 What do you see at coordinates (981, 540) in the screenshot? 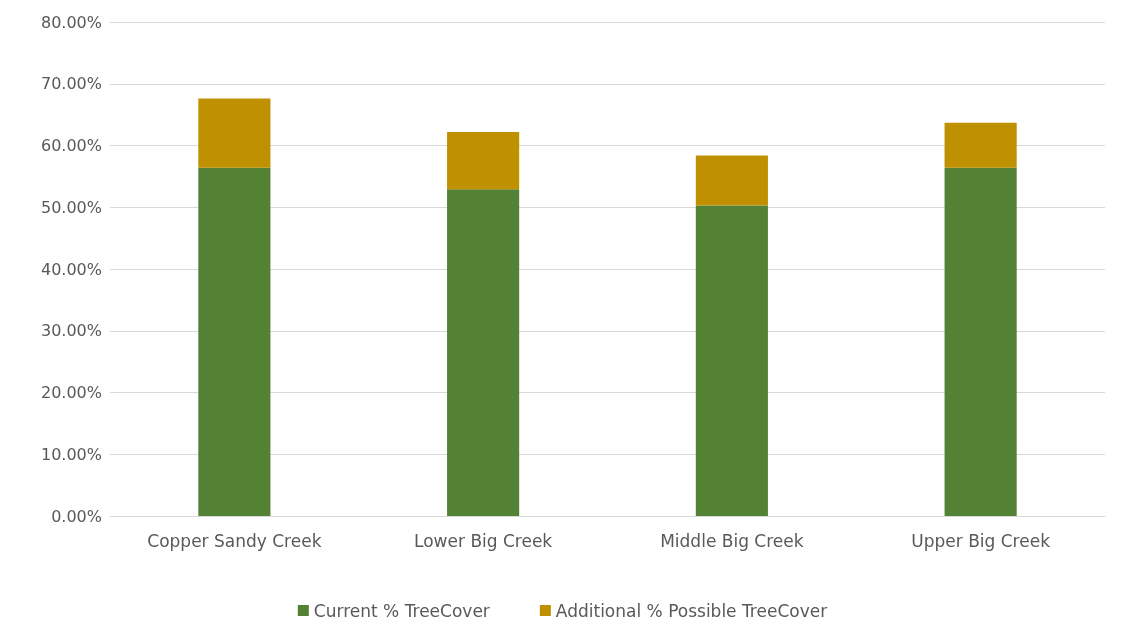
I see `x-tick-label: Upper Big Creek` at bounding box center [981, 540].